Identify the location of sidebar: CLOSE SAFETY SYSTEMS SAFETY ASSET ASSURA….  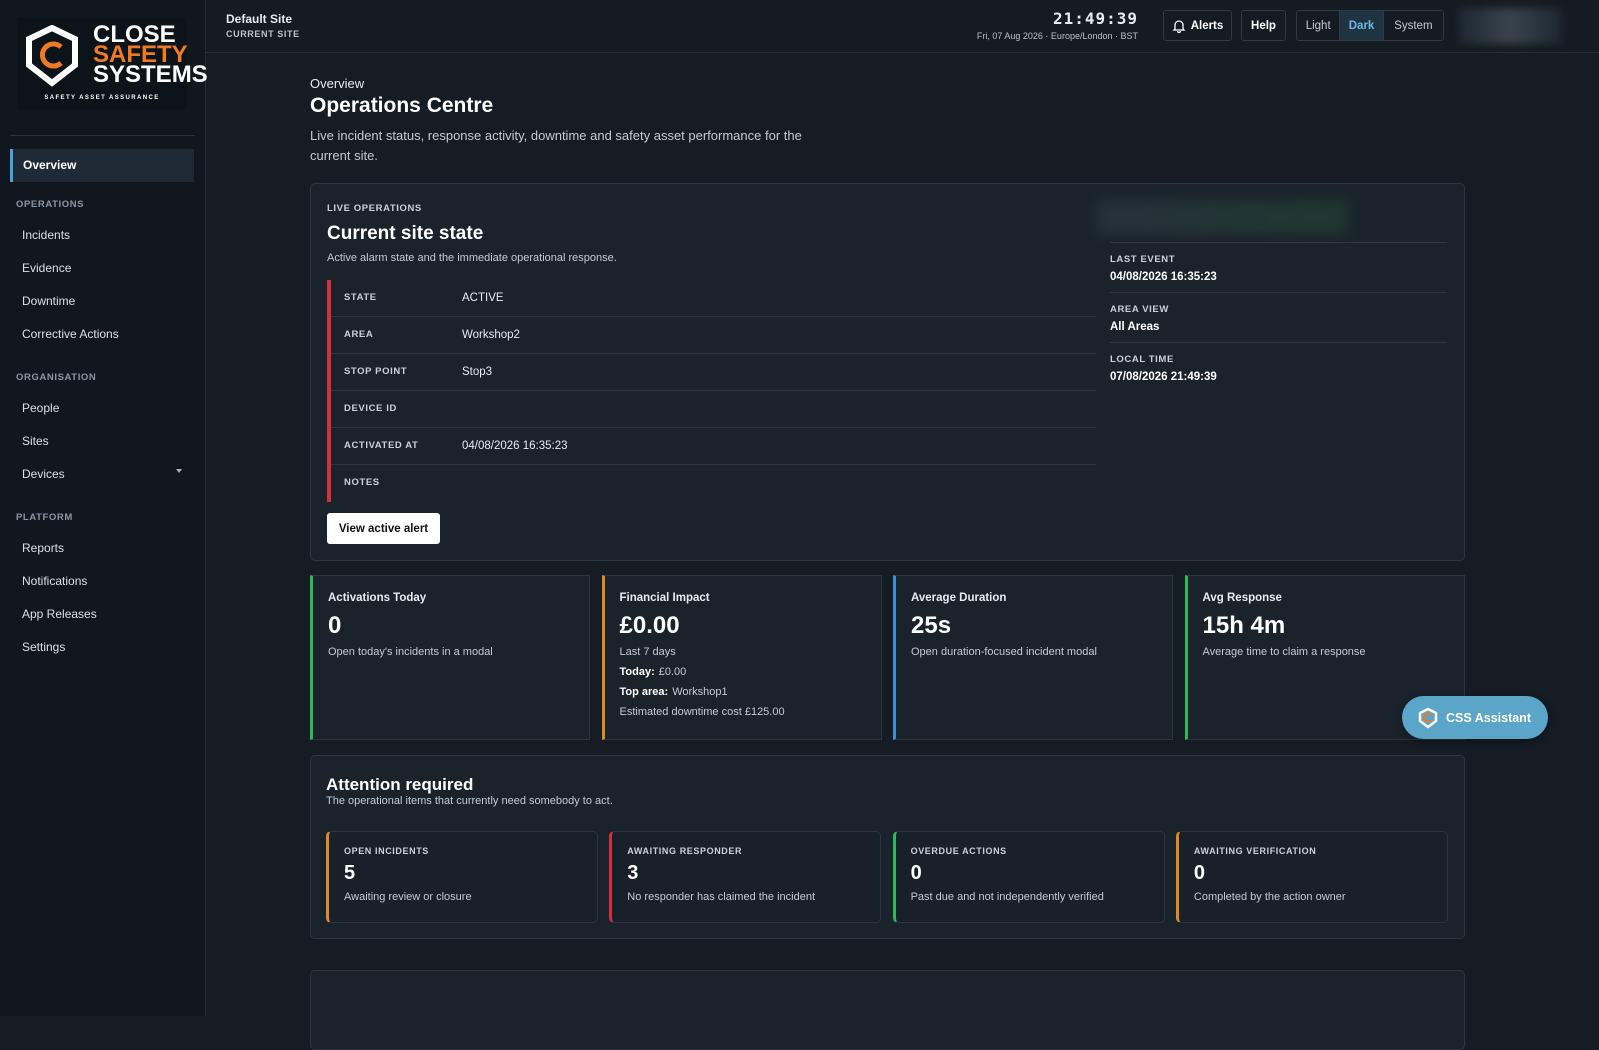
(104, 508).